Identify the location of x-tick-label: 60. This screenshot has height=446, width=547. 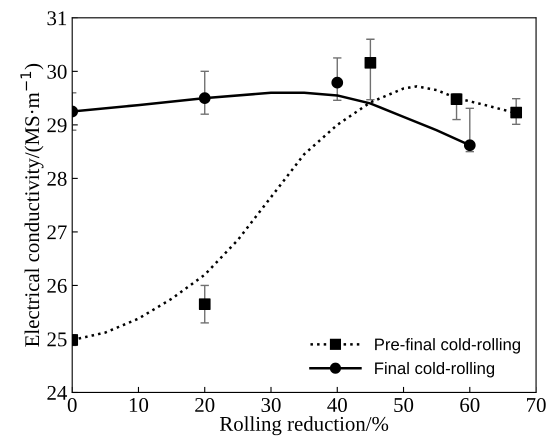
(470, 405).